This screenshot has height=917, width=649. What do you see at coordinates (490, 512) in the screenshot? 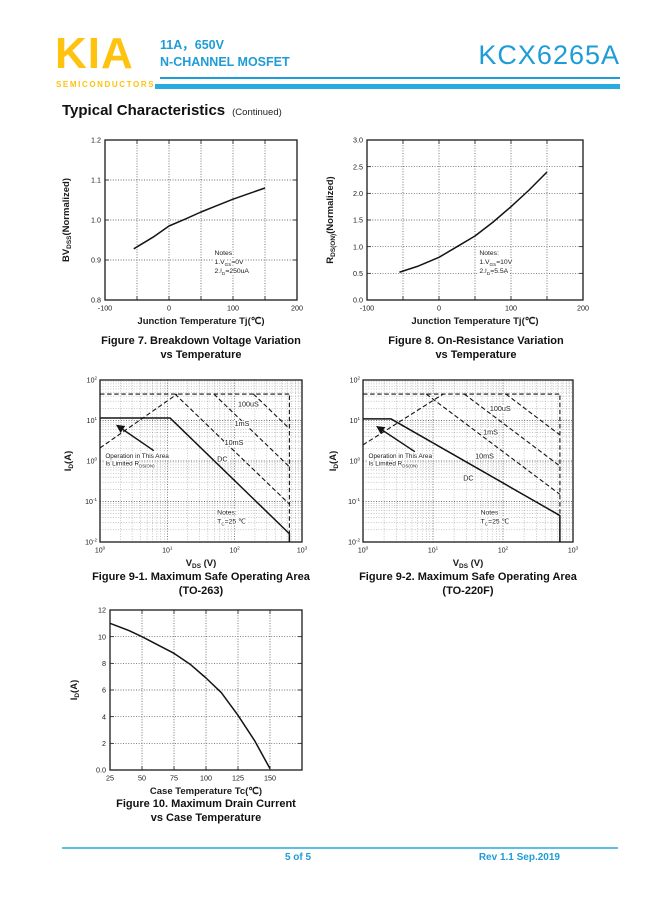
I see `svg-text: Notes` at bounding box center [490, 512].